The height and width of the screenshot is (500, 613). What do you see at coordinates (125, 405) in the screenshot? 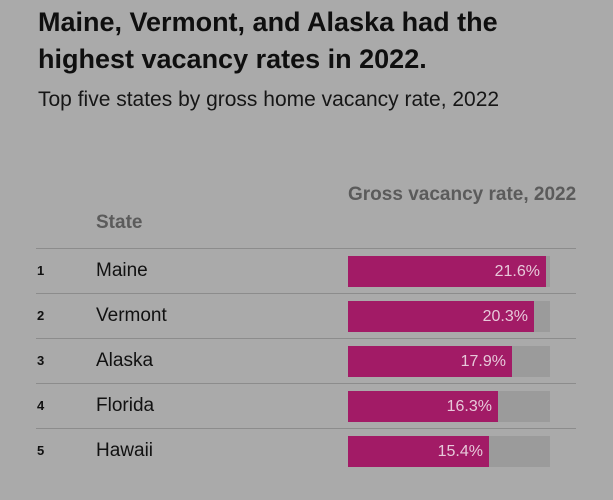
I see `state-name: Florida` at bounding box center [125, 405].